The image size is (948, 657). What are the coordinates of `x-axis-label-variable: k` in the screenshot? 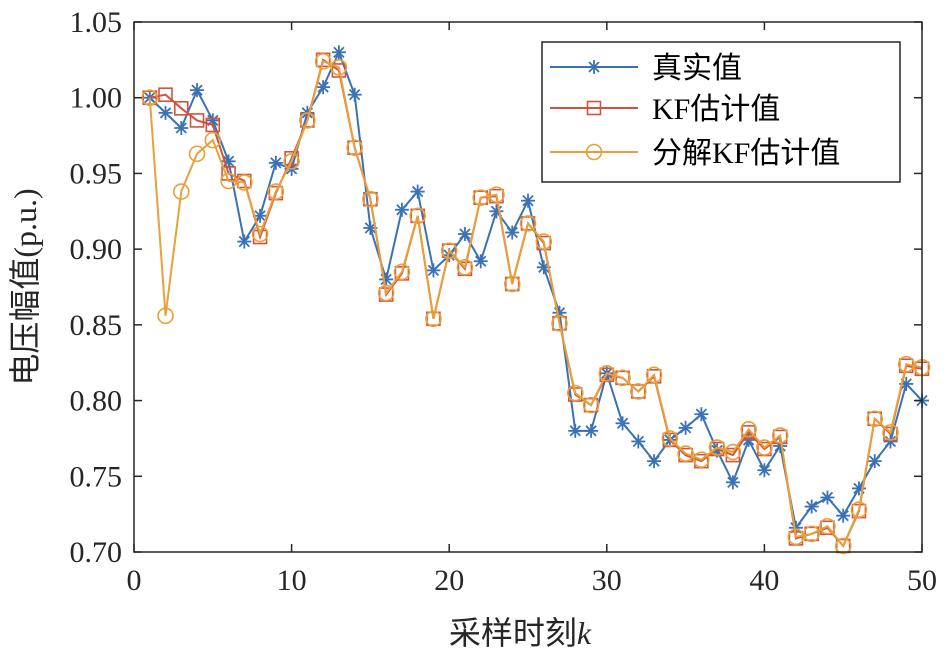 It's located at (584, 633).